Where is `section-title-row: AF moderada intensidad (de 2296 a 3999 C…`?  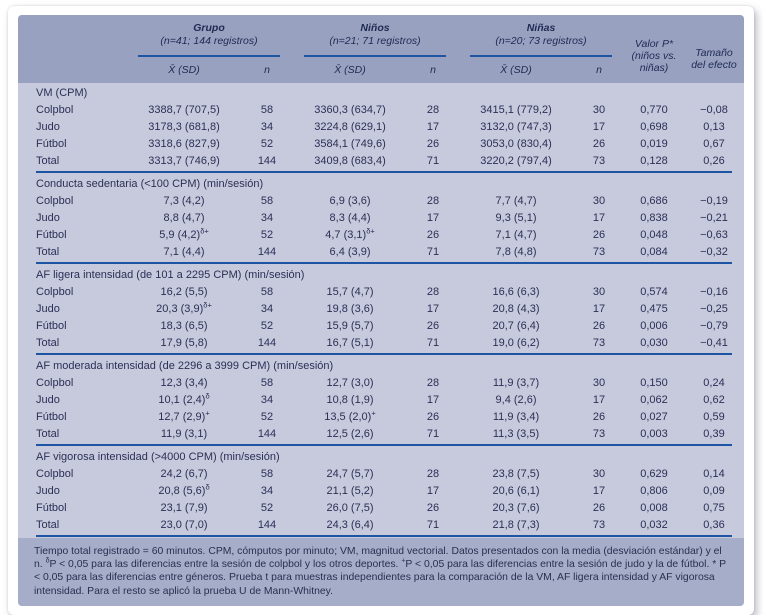
section-title-row: AF moderada intensidad (de 2296 a 3999 C… is located at coordinates (381, 365).